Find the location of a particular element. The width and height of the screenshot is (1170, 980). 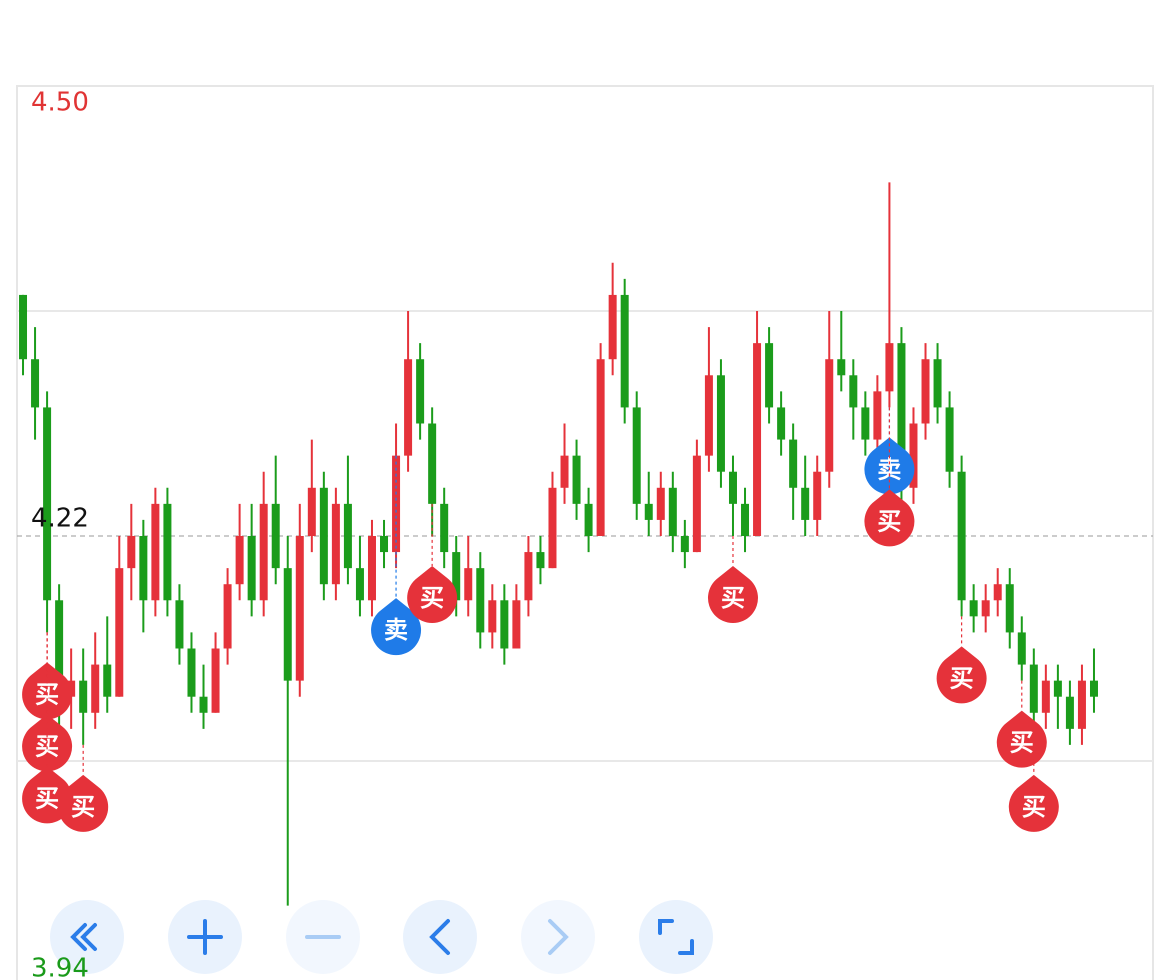

zoom-out-button is located at coordinates (323, 937).